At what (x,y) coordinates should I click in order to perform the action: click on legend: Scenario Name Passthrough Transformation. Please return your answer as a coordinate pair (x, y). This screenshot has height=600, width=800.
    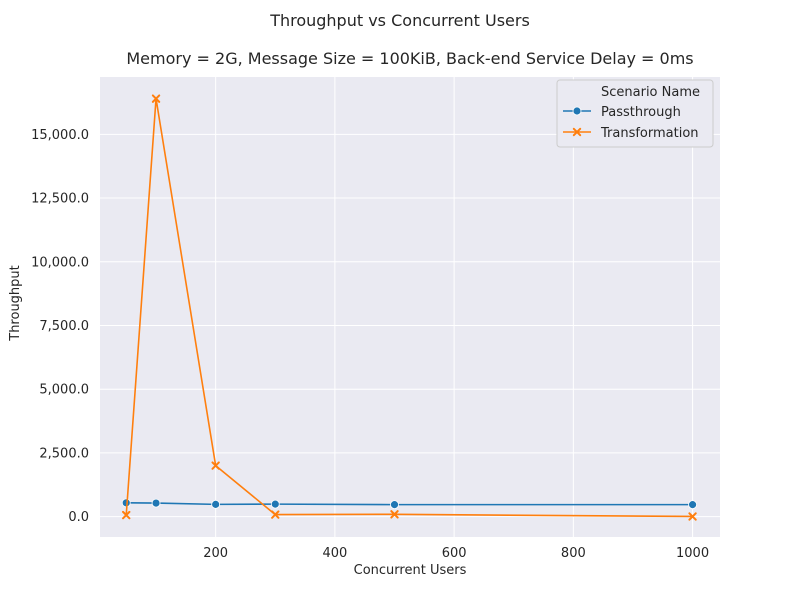
    Looking at the image, I should click on (635, 113).